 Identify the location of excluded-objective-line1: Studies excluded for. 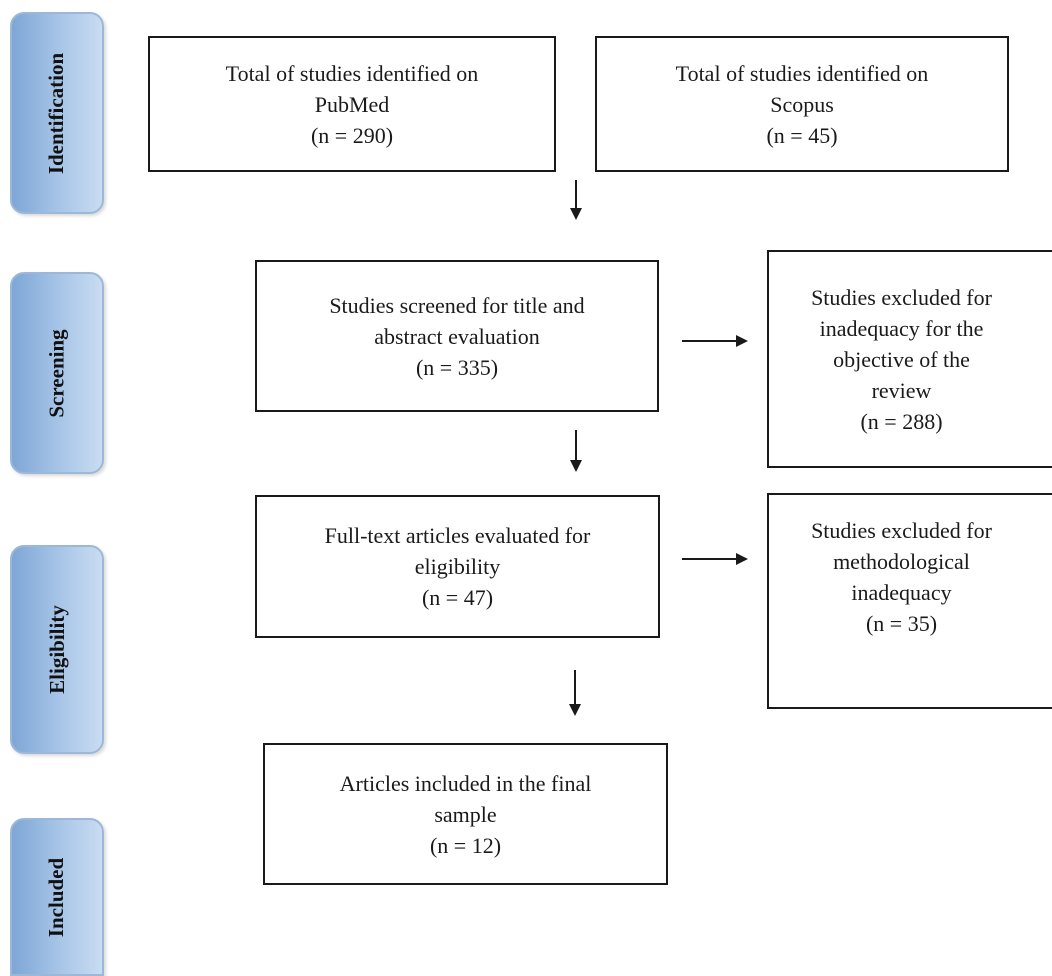
(901, 297).